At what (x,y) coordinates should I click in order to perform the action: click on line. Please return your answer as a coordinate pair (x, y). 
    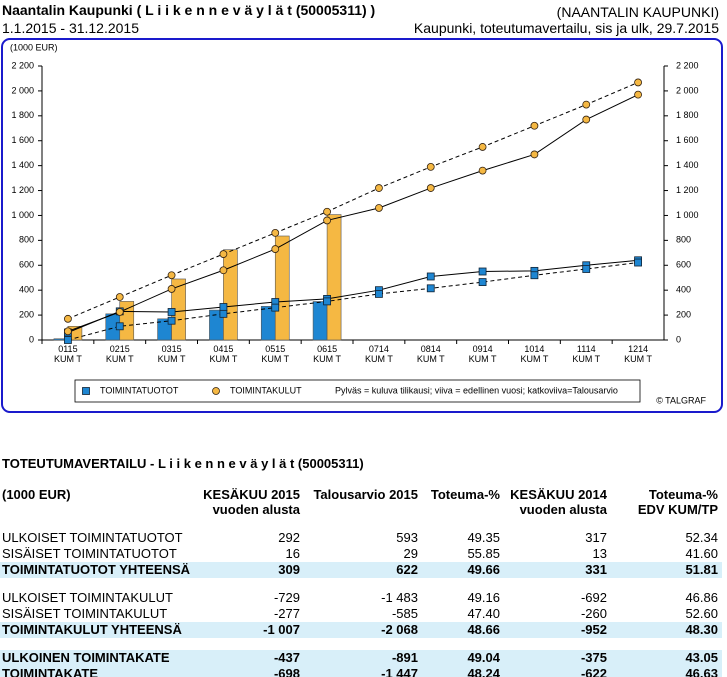
    Looking at the image, I should click on (353, 301).